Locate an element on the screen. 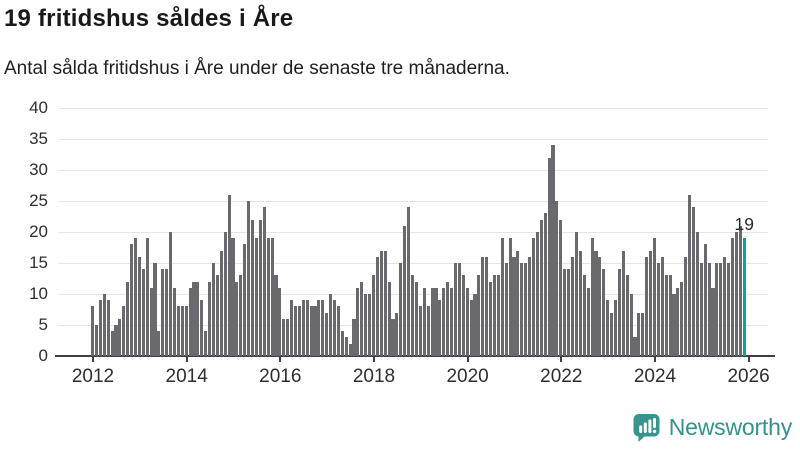  y-axis-label: 30 is located at coordinates (38, 169).